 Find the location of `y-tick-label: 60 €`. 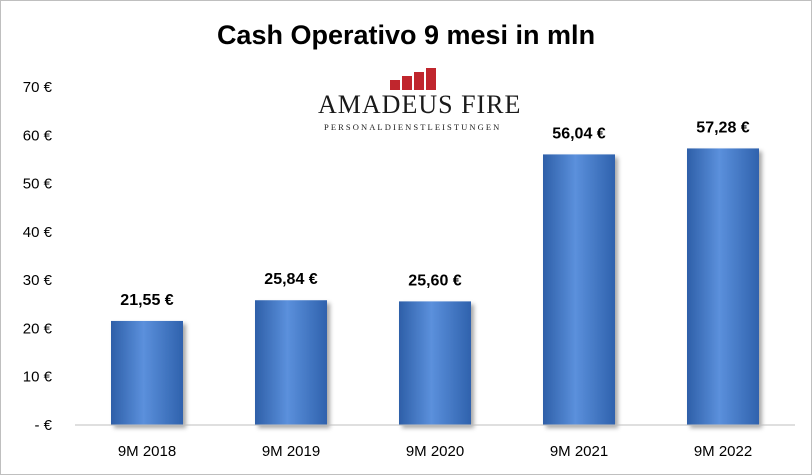

y-tick-label: 60 € is located at coordinates (38, 135).